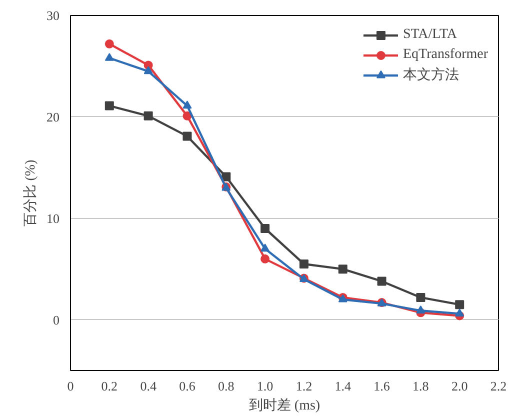  What do you see at coordinates (343, 386) in the screenshot?
I see `x-tick-label: 1.4` at bounding box center [343, 386].